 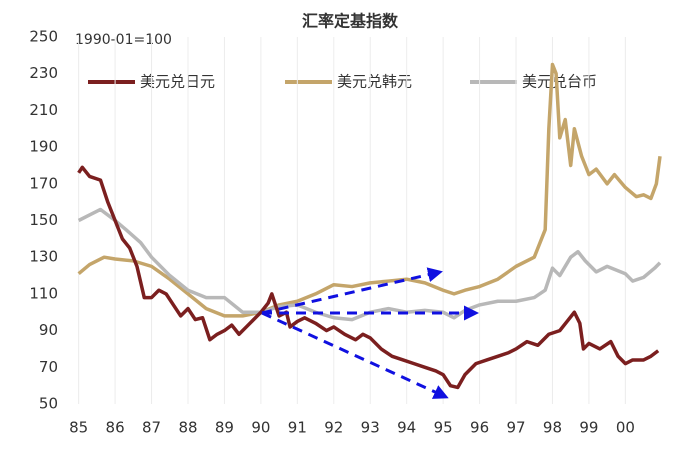 I want to click on y-tick-label: 150, so click(x=43, y=220).